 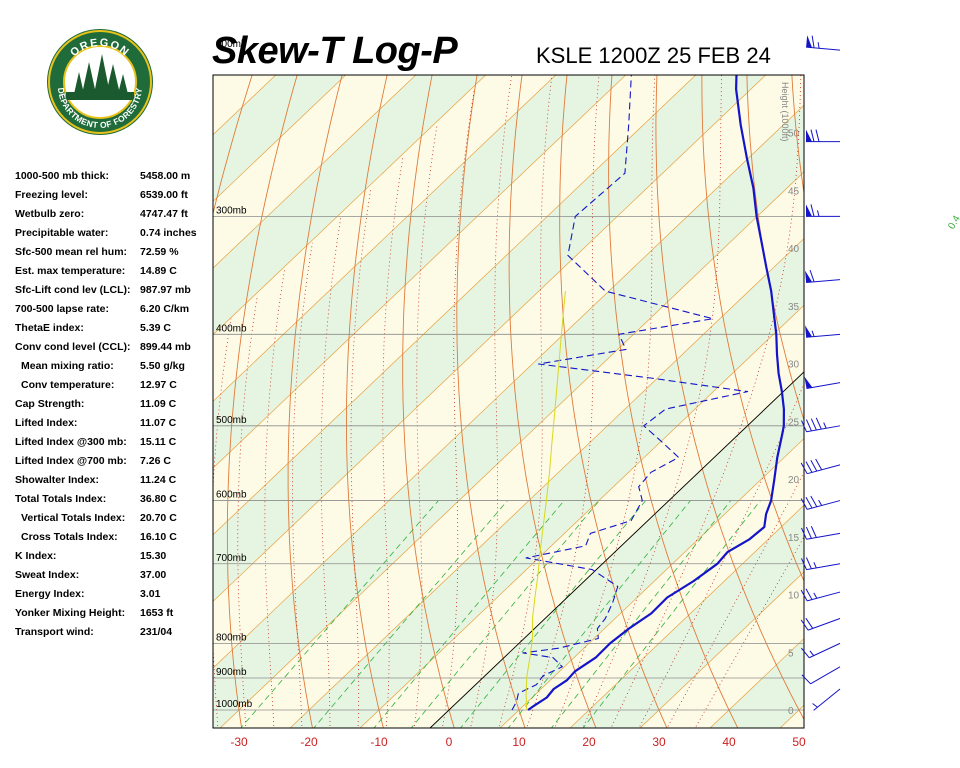 What do you see at coordinates (791, 653) in the screenshot?
I see `height-tick-label: 5` at bounding box center [791, 653].